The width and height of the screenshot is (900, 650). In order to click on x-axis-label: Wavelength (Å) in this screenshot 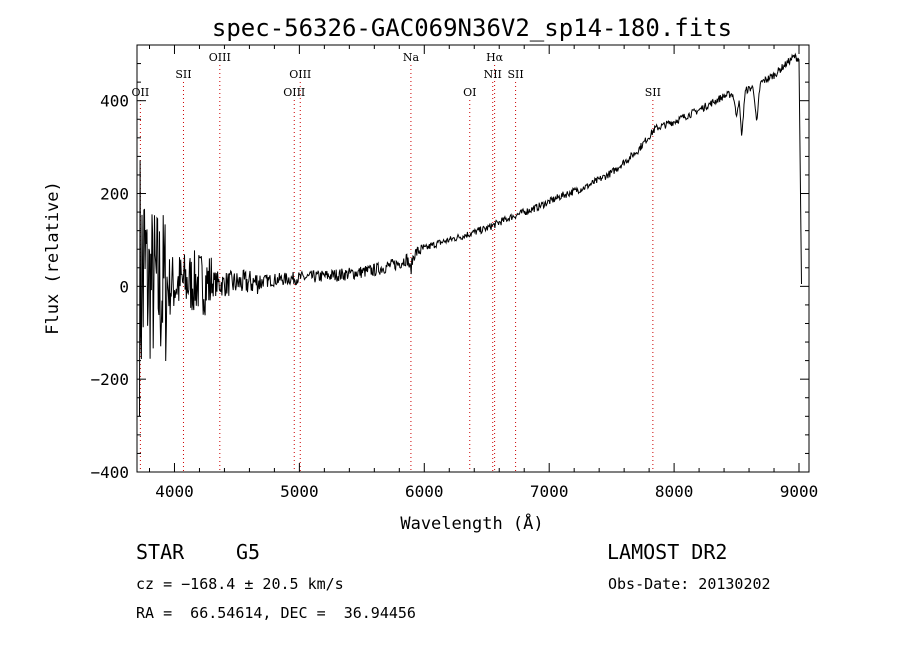, I will do `click(471, 523)`.